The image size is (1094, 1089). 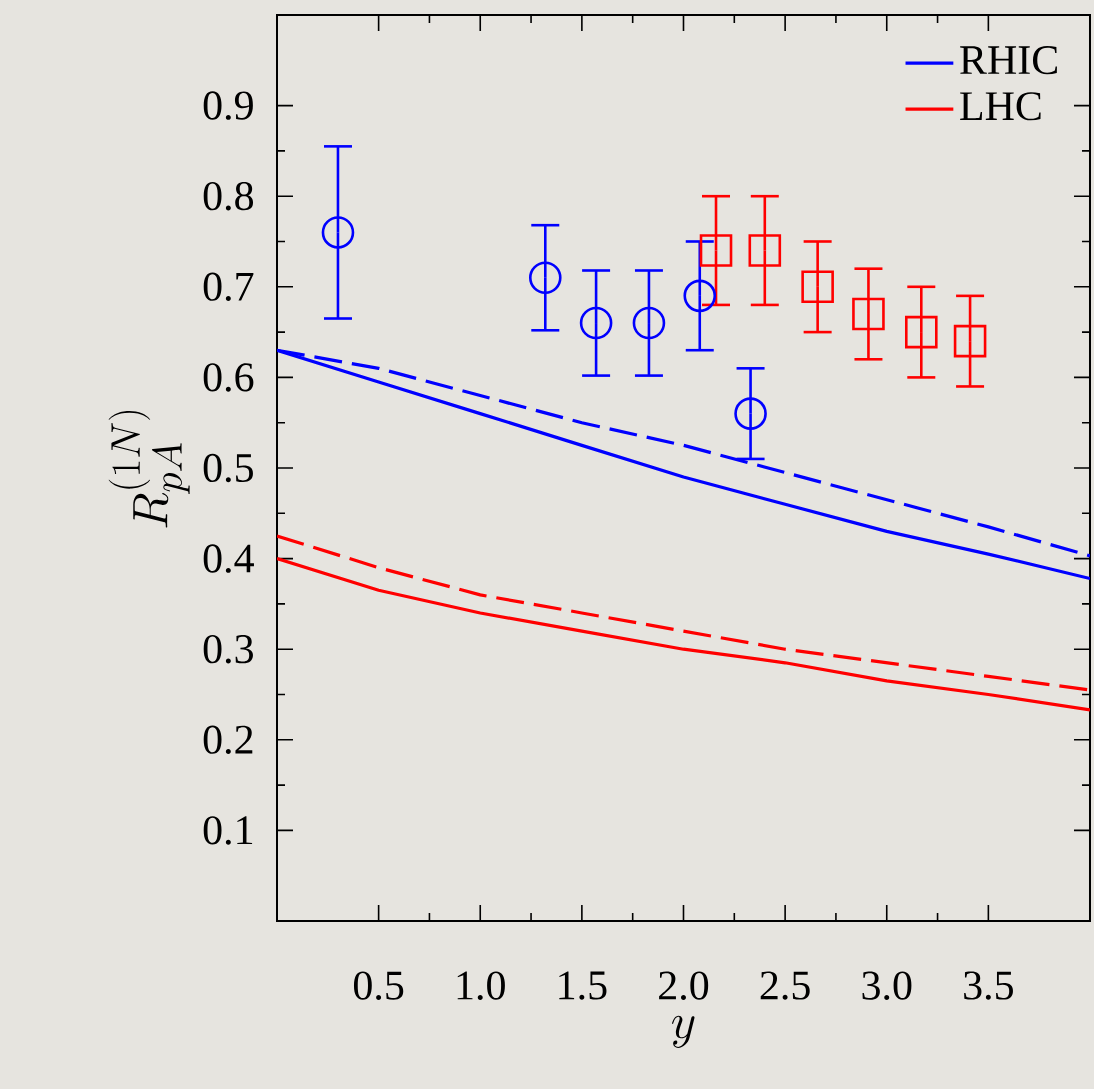 I want to click on legend-label: RHIC, so click(x=1008, y=60).